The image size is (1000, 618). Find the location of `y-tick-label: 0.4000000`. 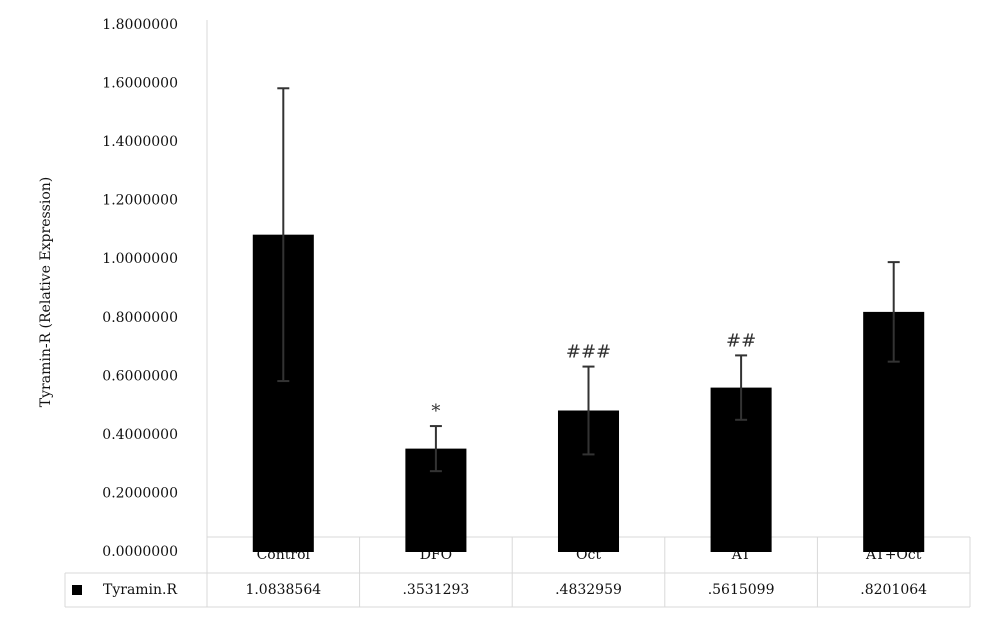

y-tick-label: 0.4000000 is located at coordinates (140, 435).